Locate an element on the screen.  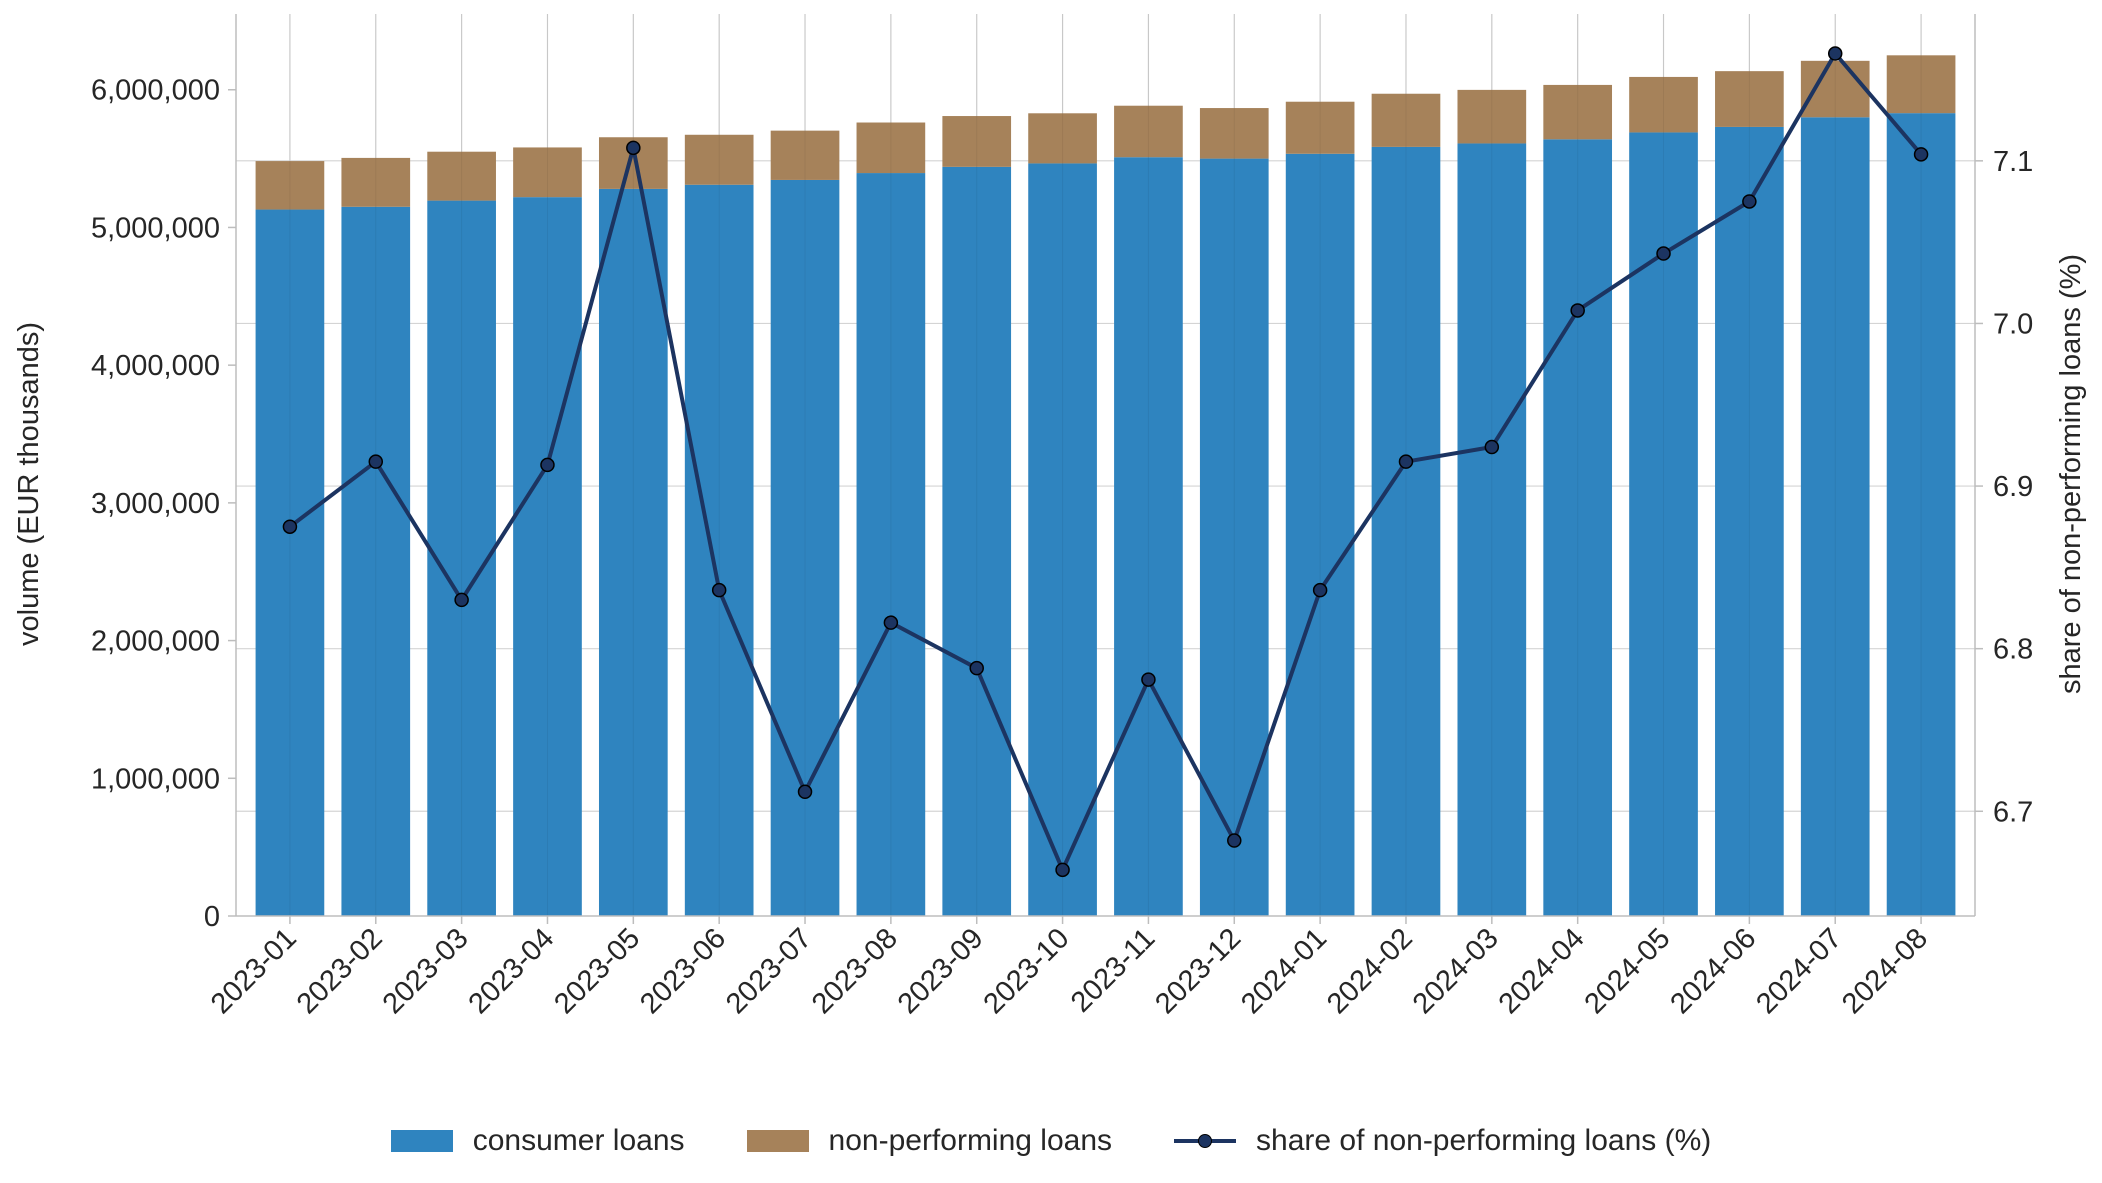
y-tick-label: 4,000,000 is located at coordinates (155, 366).